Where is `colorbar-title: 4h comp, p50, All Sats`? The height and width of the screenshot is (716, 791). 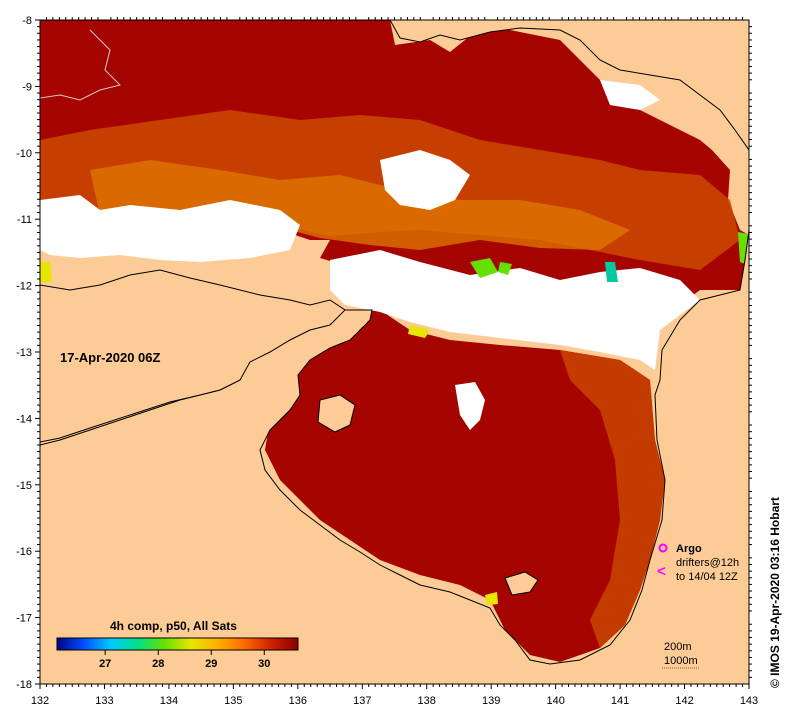
colorbar-title: 4h comp, p50, All Sats is located at coordinates (173, 626).